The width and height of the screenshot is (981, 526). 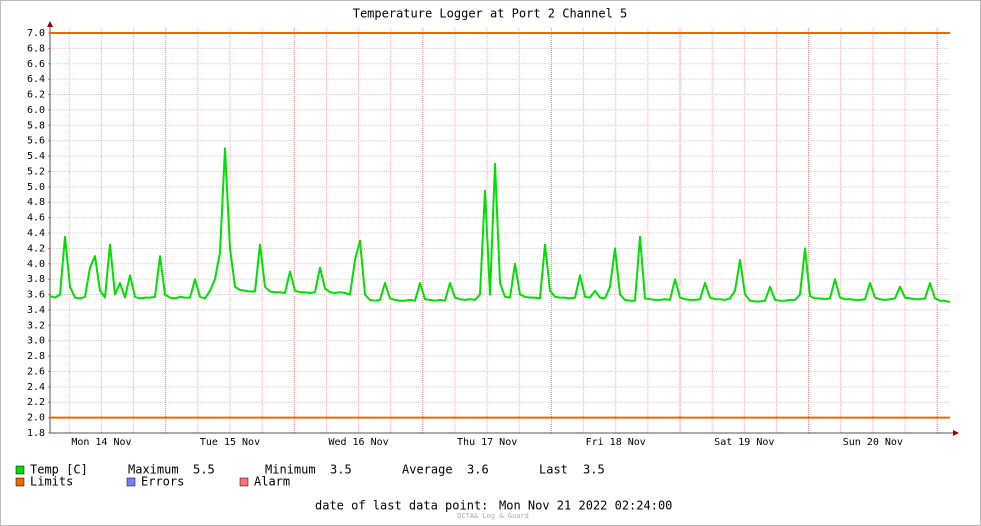 What do you see at coordinates (478, 470) in the screenshot?
I see `stat-value: 3.6` at bounding box center [478, 470].